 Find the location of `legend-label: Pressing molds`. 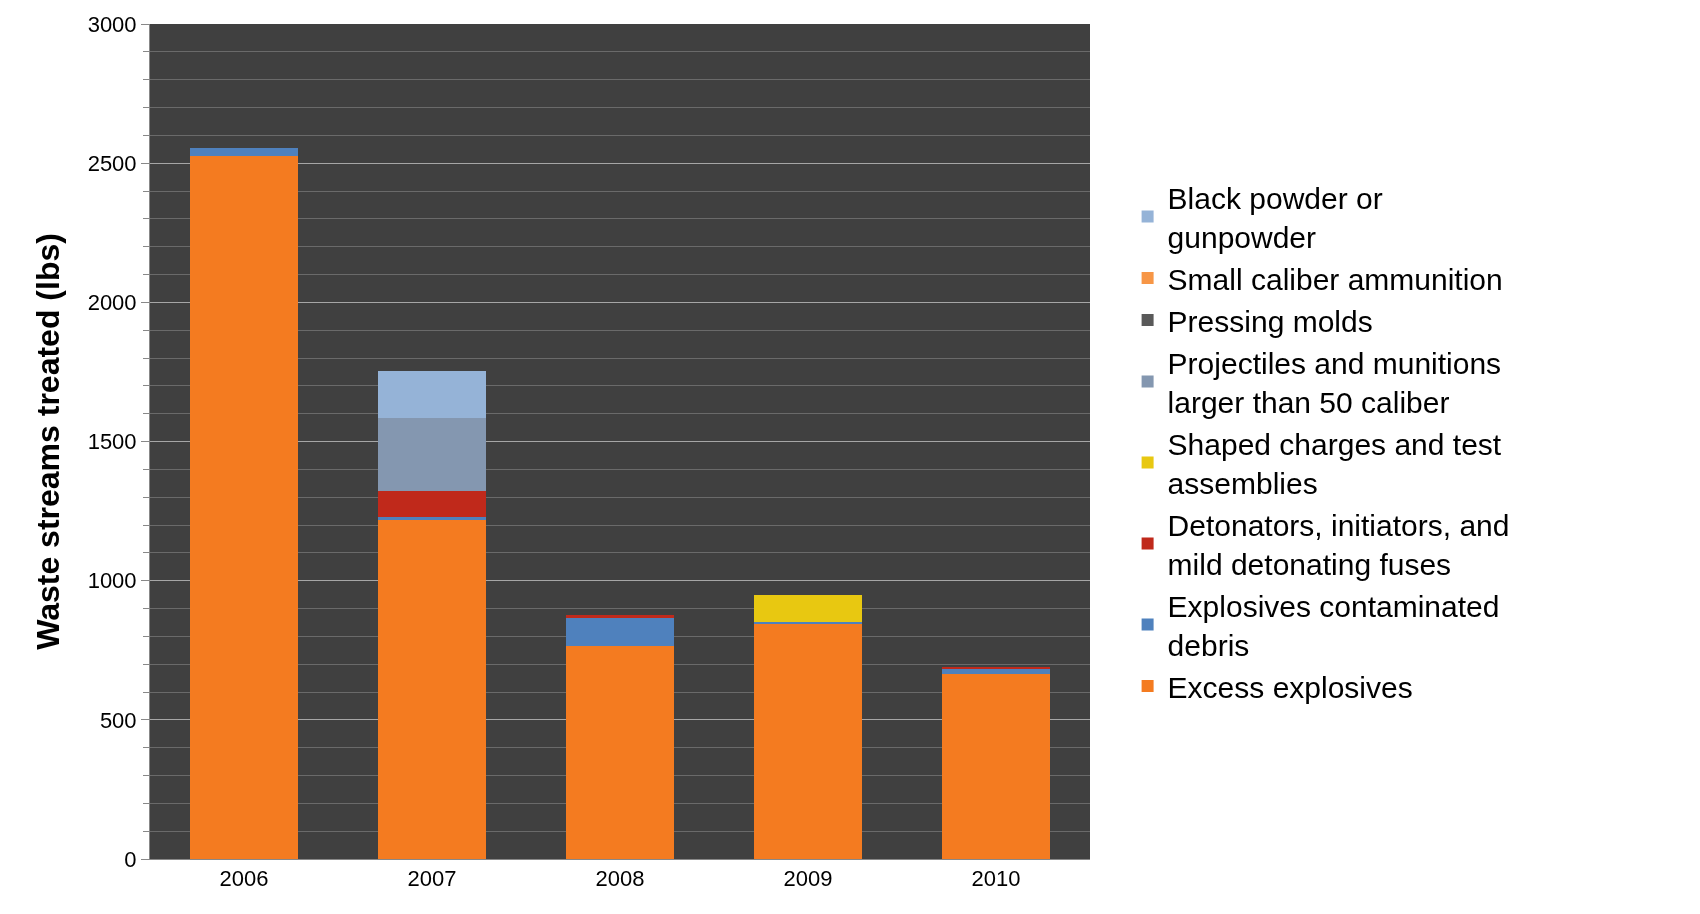

legend-label: Pressing molds is located at coordinates (1270, 321).